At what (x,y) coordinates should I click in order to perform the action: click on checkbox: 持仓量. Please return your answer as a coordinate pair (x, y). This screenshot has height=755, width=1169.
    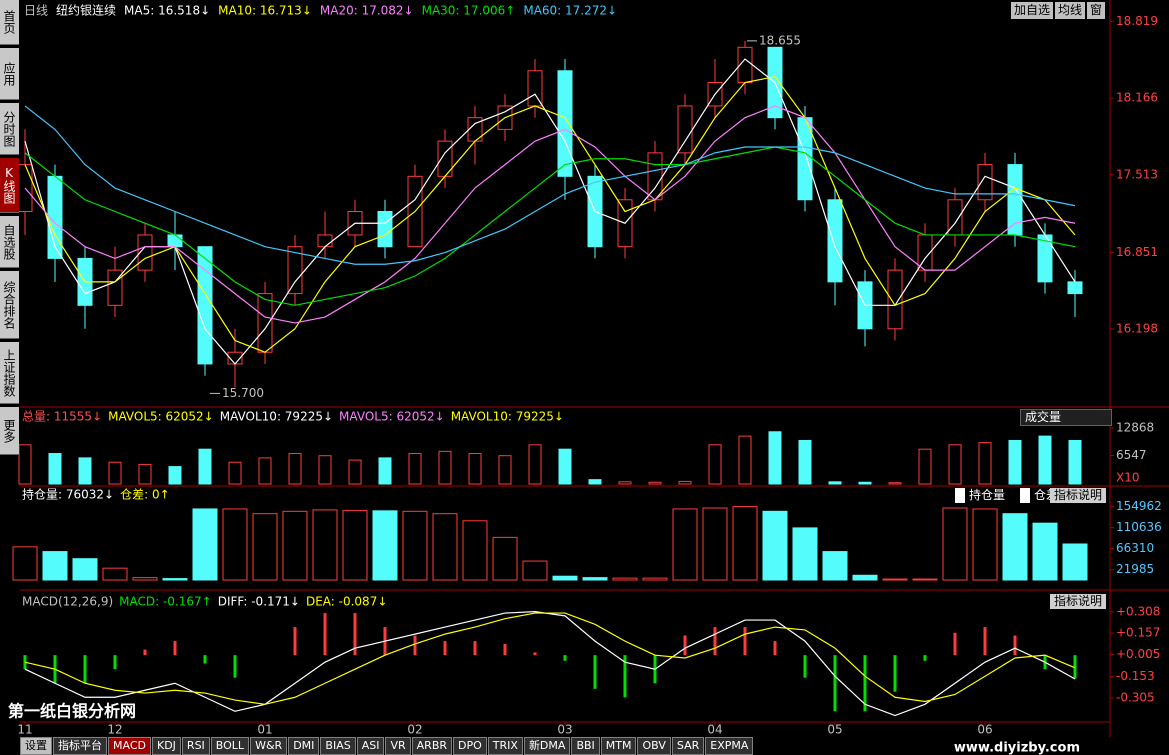
    Looking at the image, I should click on (982, 495).